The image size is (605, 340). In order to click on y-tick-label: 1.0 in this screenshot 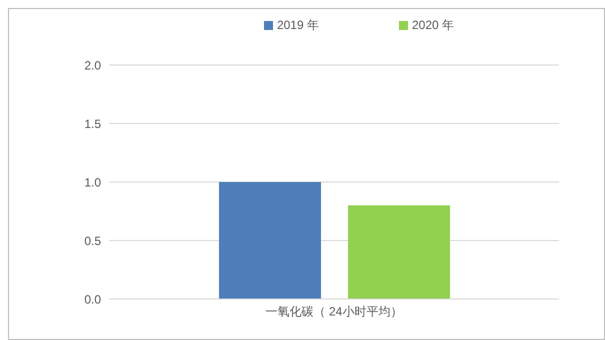, I will do `click(93, 182)`.